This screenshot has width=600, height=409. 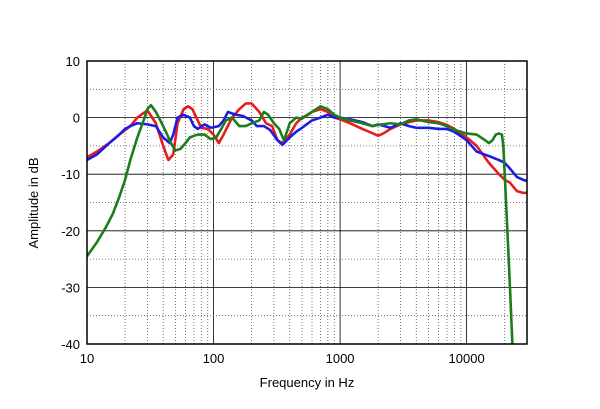 I want to click on y-tick-label: 10, so click(x=73, y=61).